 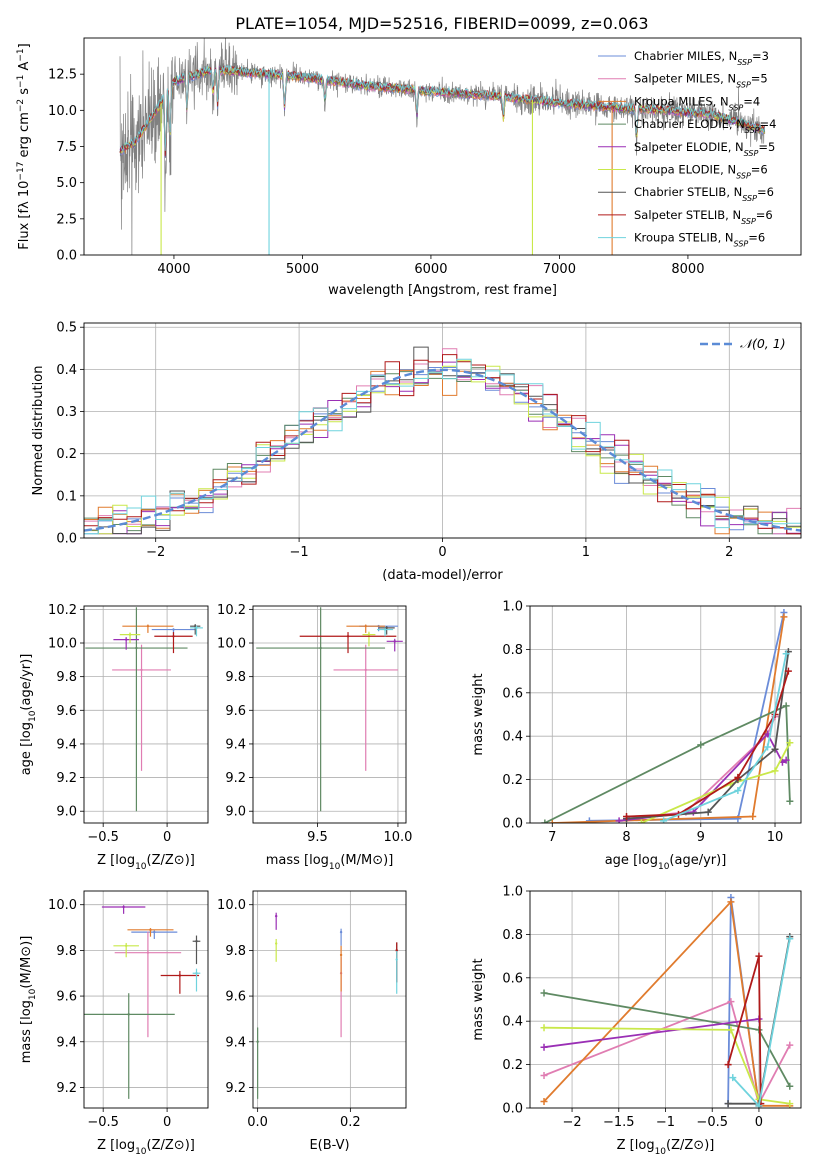 I want to click on axes-frame, so click(x=665, y=999).